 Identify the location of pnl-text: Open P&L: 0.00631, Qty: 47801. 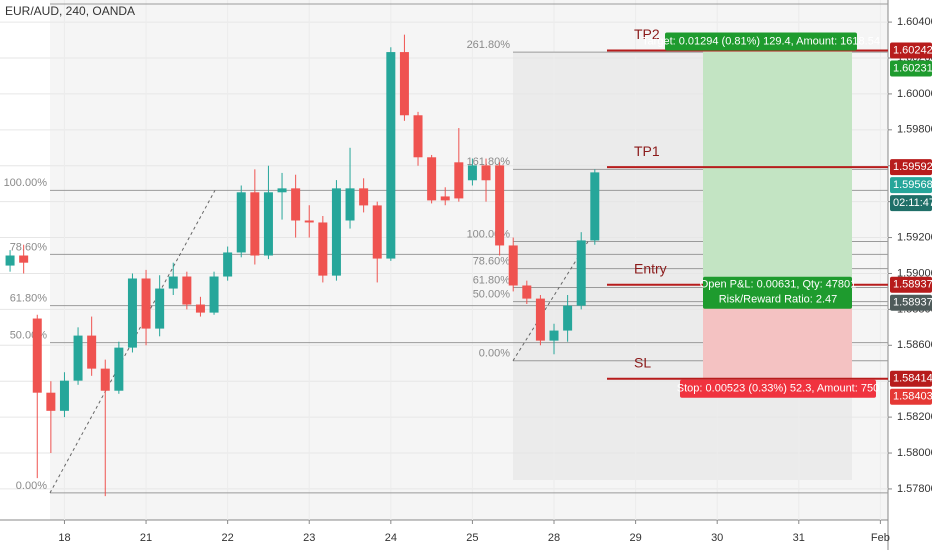
(778, 285).